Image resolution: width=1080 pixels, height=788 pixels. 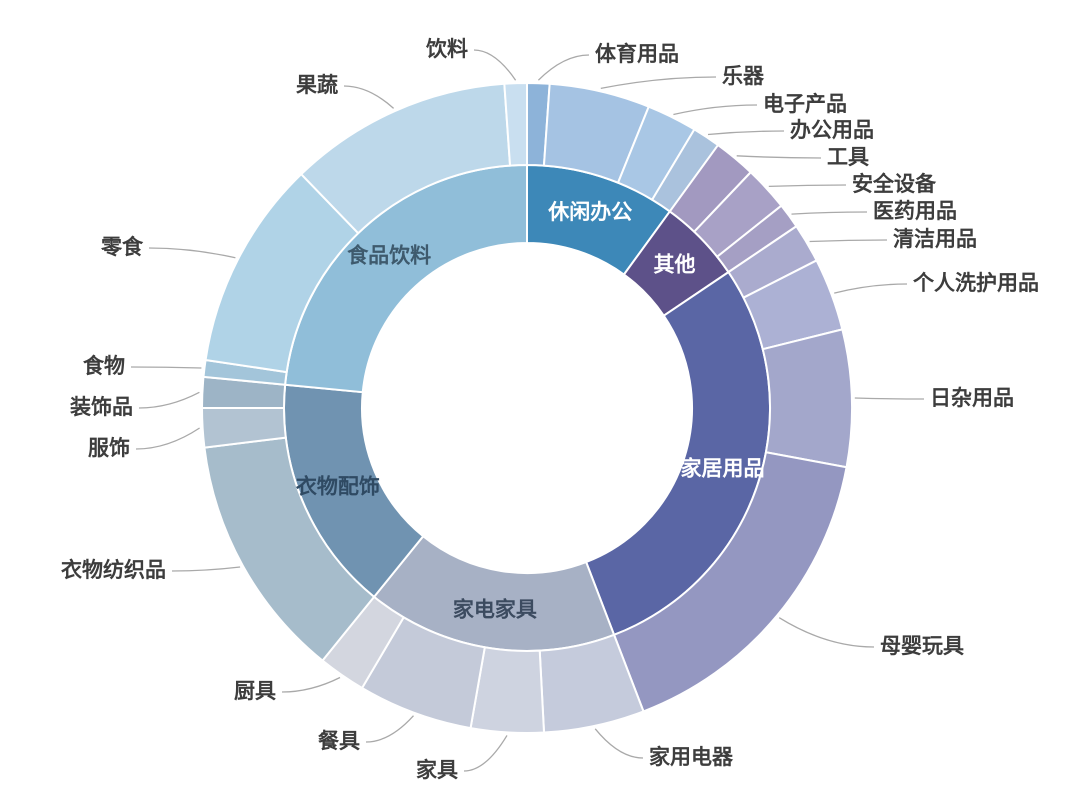 I want to click on callout-label-food: 食物, so click(x=104, y=366).